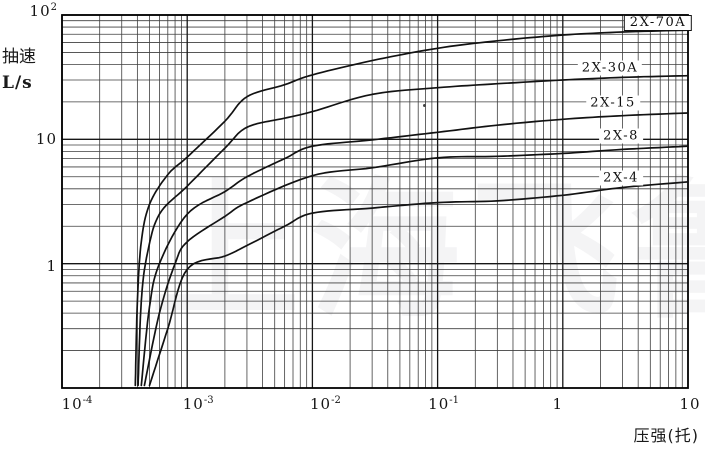 This screenshot has width=705, height=451. What do you see at coordinates (666, 435) in the screenshot?
I see `x-axis-title: 压强(托)` at bounding box center [666, 435].